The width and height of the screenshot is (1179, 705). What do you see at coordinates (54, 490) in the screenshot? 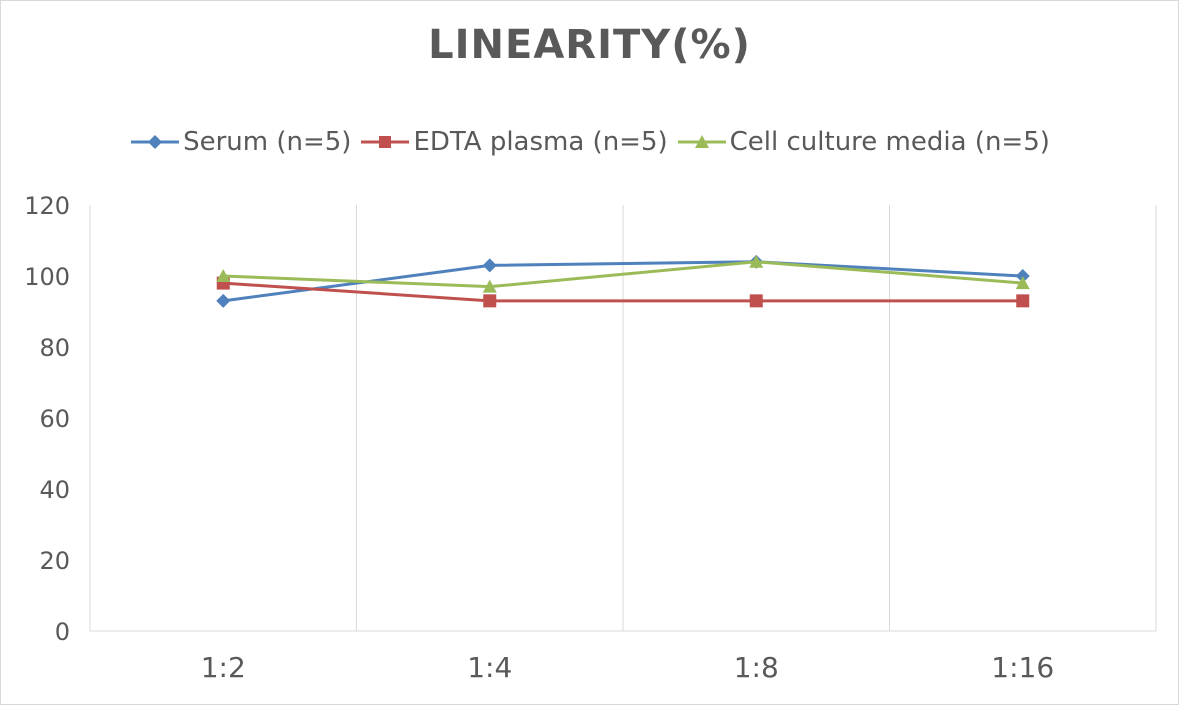
I see `y-tick-label: 40` at bounding box center [54, 490].